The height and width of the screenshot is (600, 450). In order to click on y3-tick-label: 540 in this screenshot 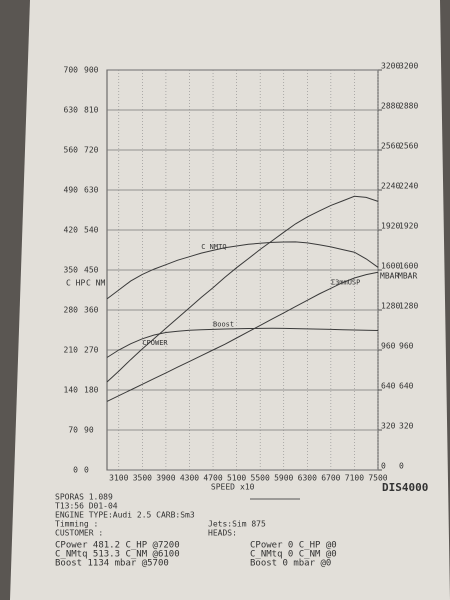, I will do `click(91, 230)`.